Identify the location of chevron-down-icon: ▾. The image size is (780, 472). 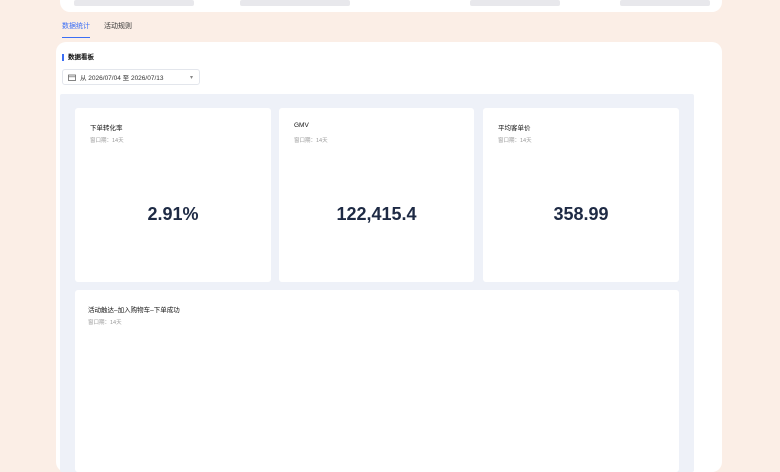
(191, 77).